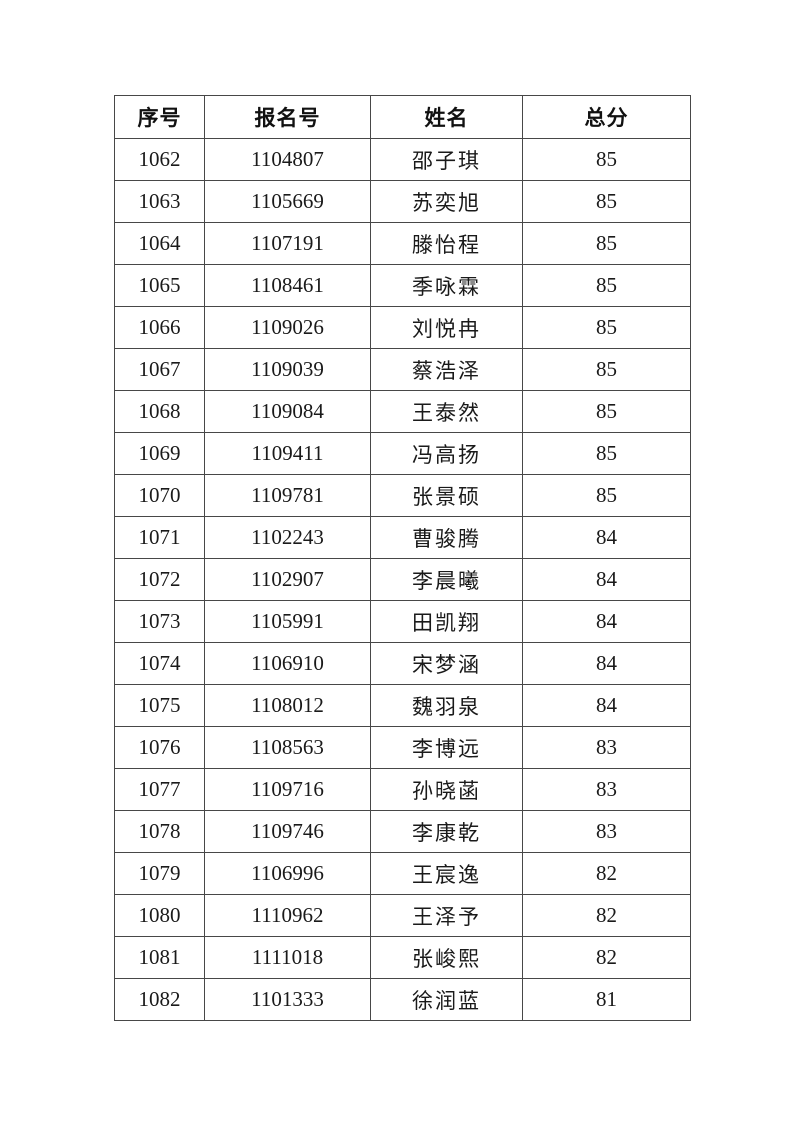 The image size is (794, 1123). Describe the element at coordinates (446, 327) in the screenshot. I see `name-cell: 刘悦冉` at that location.